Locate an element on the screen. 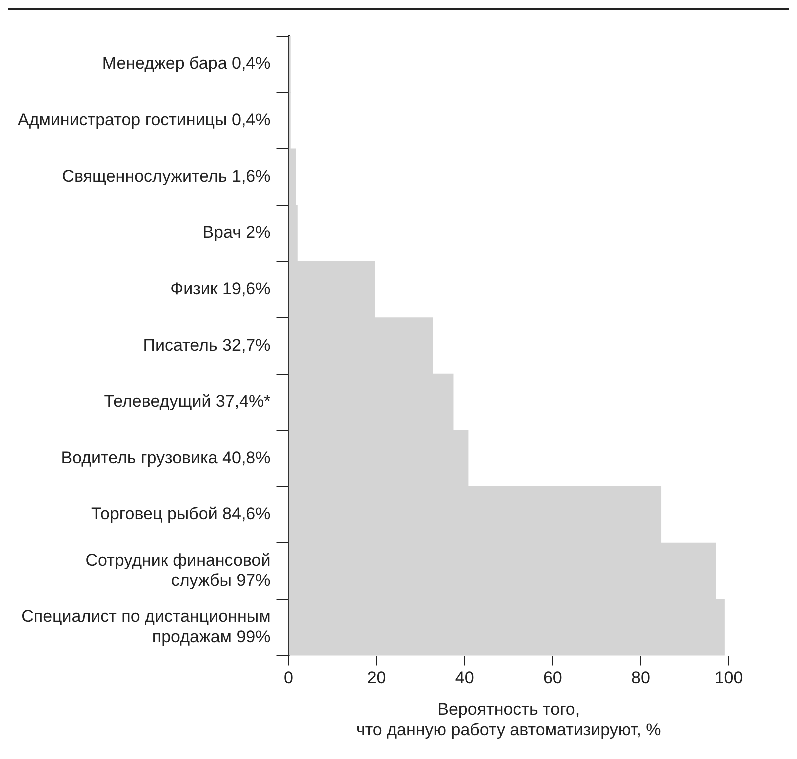 The width and height of the screenshot is (797, 759). y-tick-label: Писатель 32,7% is located at coordinates (207, 345).